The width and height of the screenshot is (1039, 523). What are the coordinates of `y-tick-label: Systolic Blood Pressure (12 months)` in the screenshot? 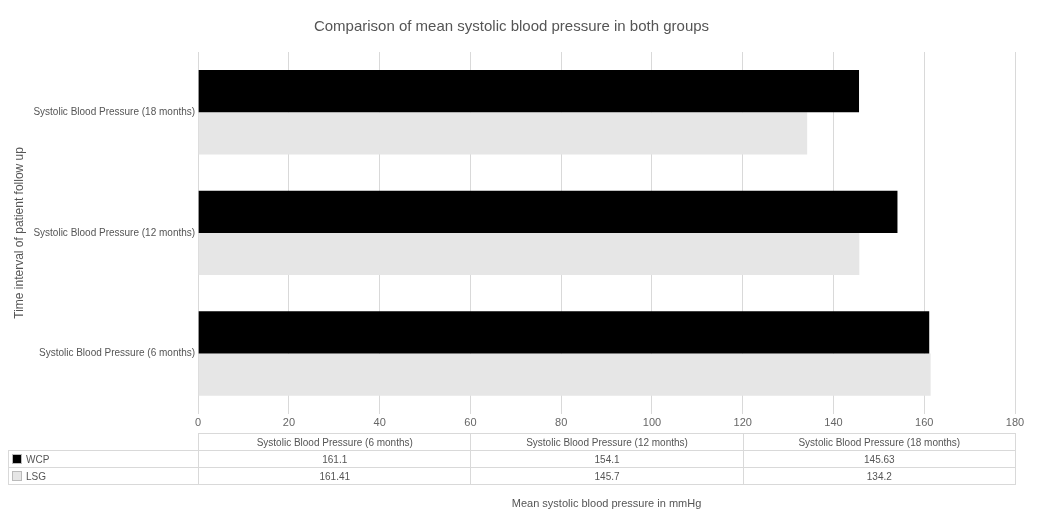 It's located at (114, 232).